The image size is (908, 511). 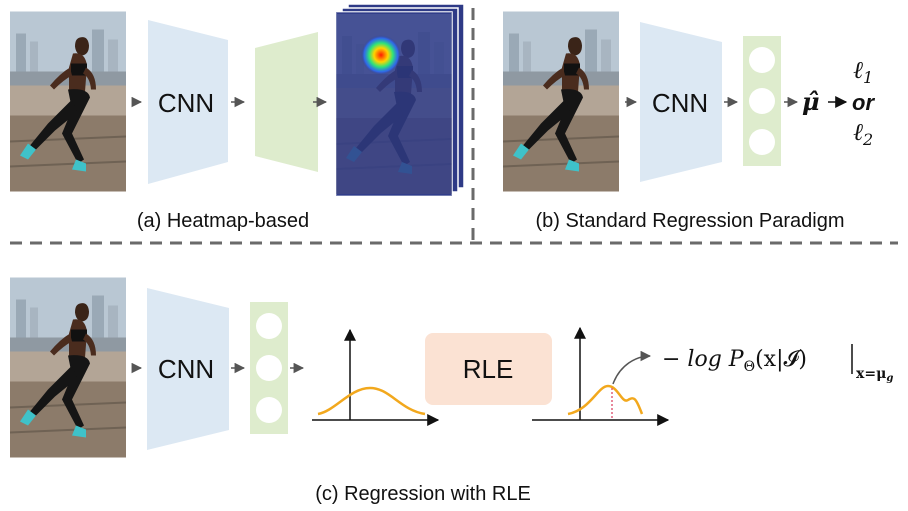 I want to click on mu-hat-symbol: μ̂, so click(x=811, y=101).